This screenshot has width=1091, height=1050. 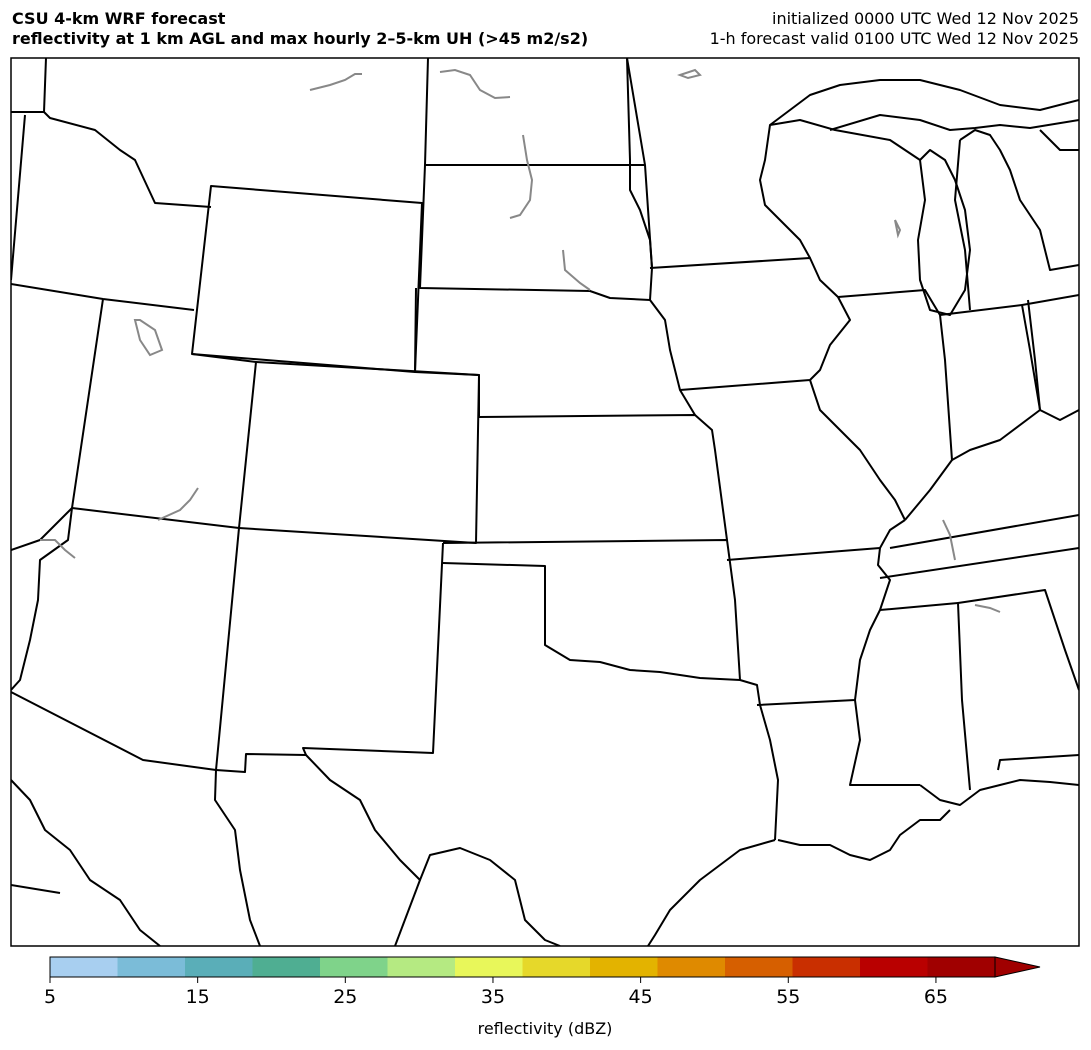 What do you see at coordinates (197, 997) in the screenshot?
I see `colorbar-tick-label: 15` at bounding box center [197, 997].